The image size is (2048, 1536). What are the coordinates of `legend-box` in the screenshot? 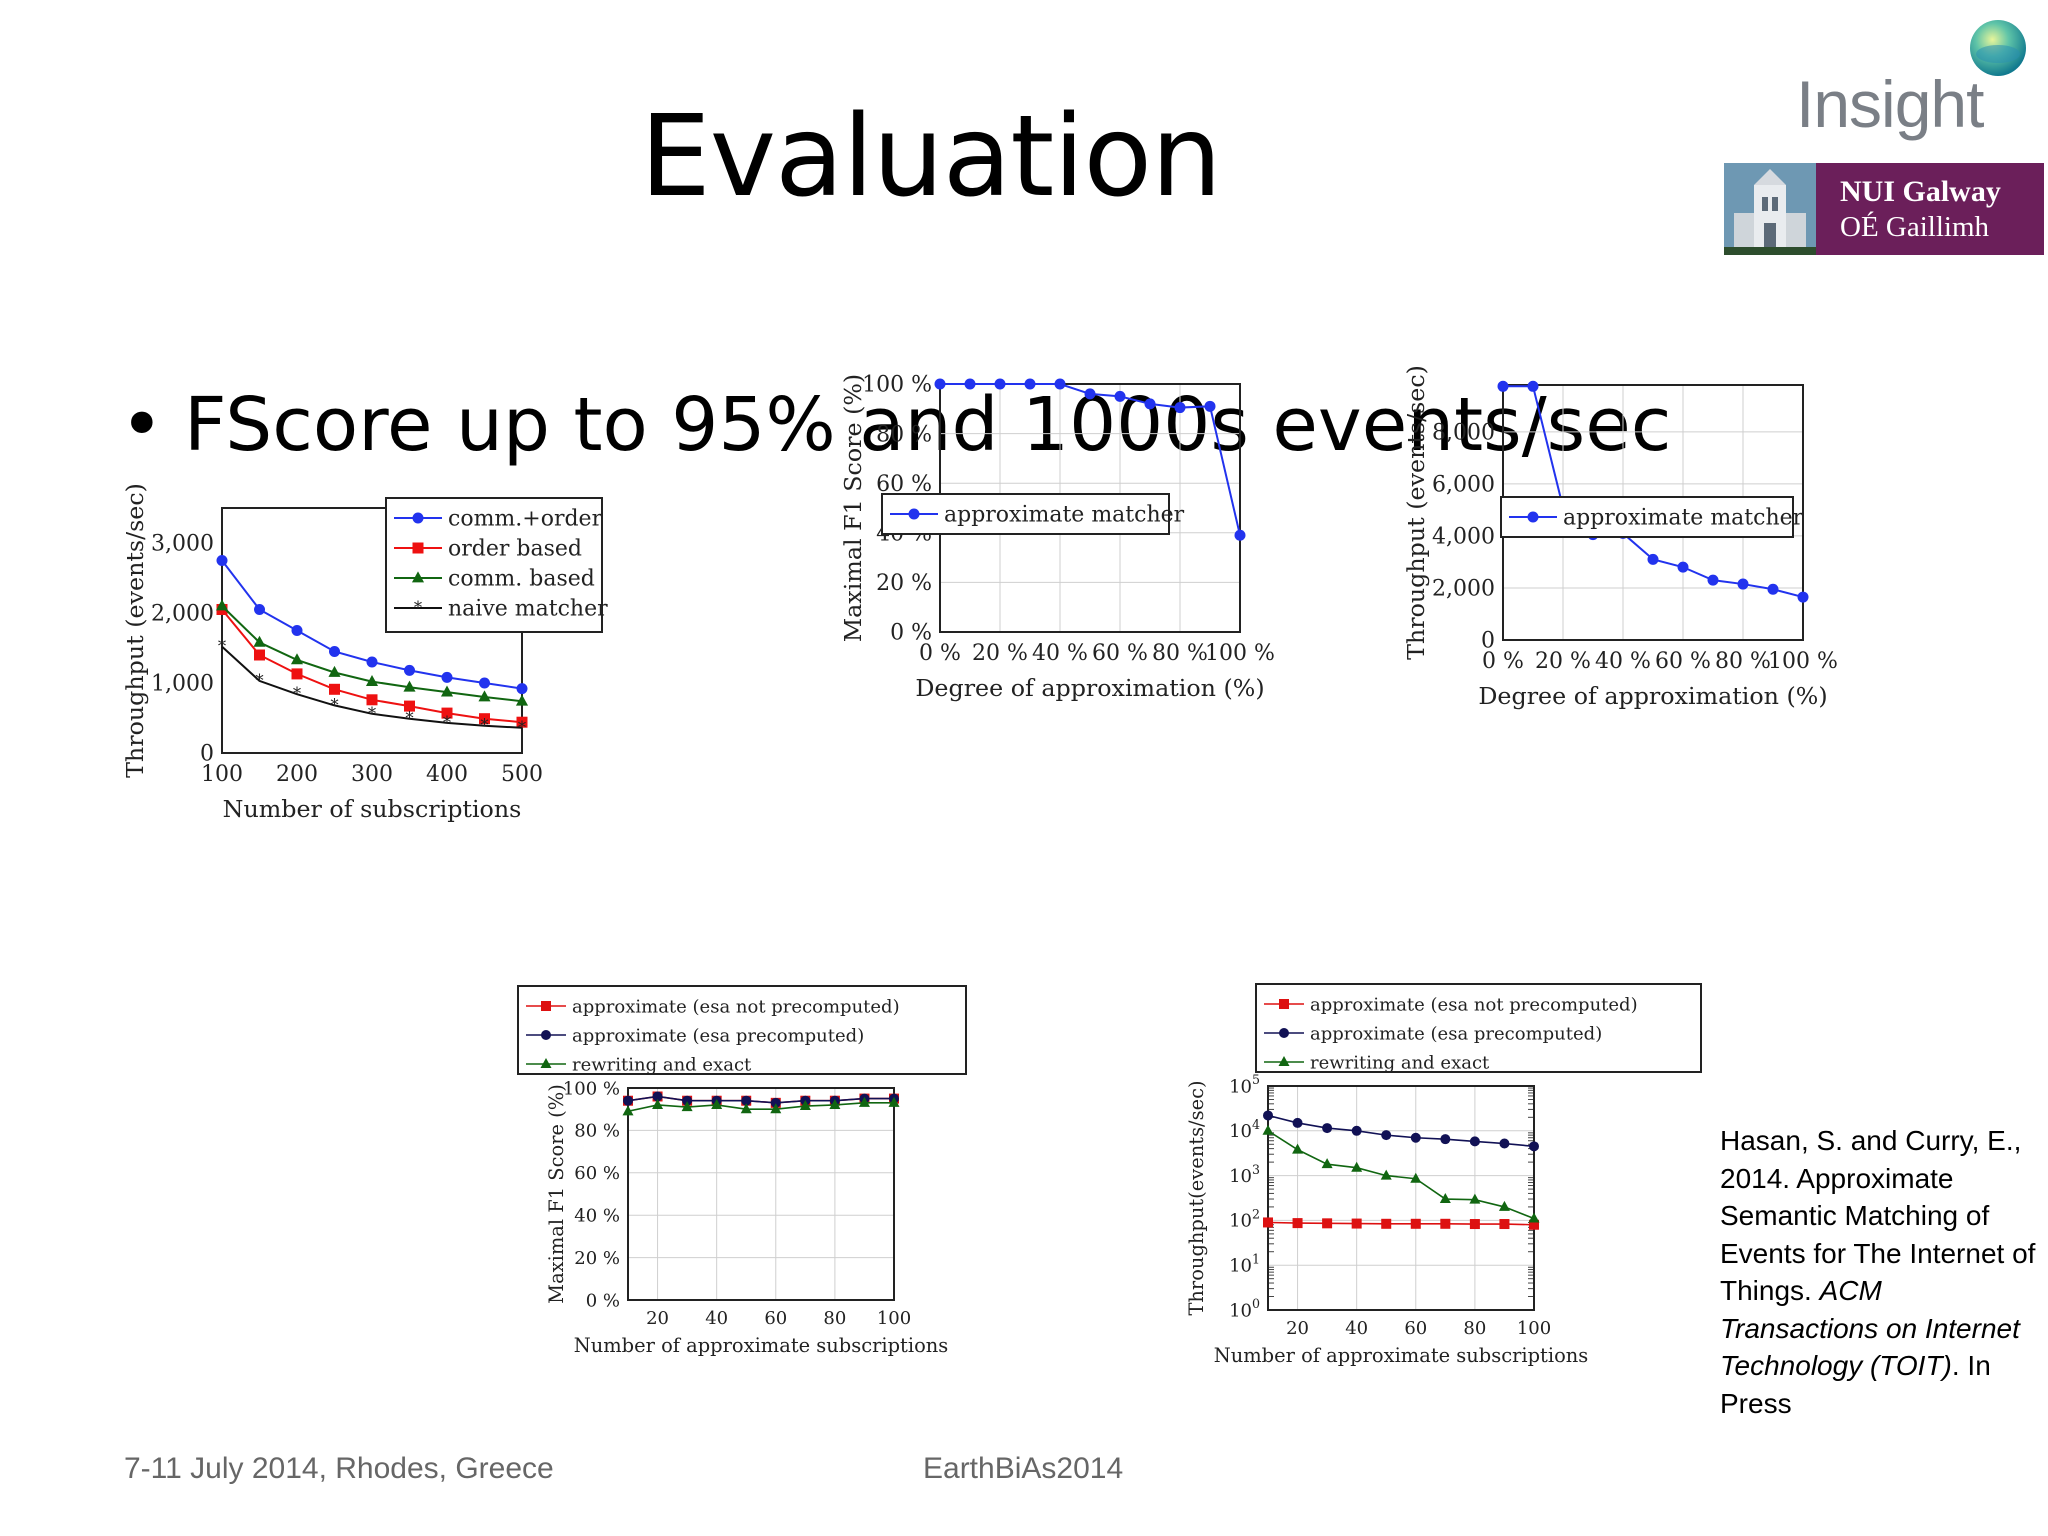 It's located at (742, 1030).